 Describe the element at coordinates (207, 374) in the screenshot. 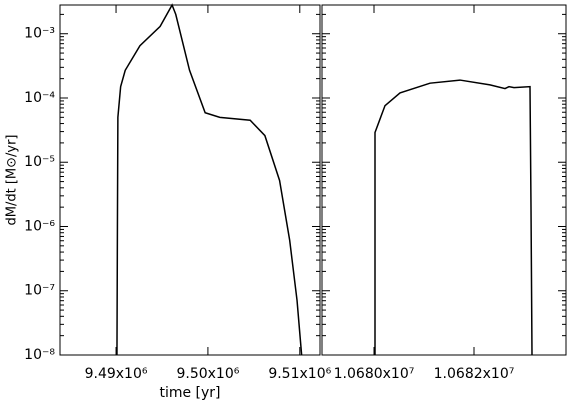

I see `x-tick-label: 9.50x10⁶` at that location.